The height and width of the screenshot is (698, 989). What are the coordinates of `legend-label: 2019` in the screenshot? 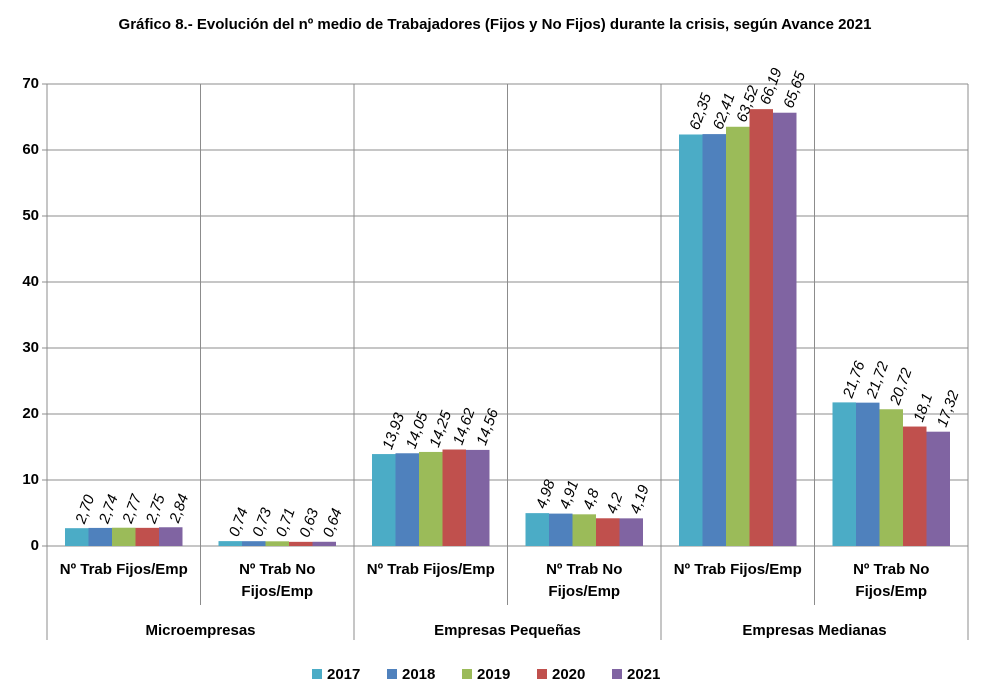 It's located at (493, 674).